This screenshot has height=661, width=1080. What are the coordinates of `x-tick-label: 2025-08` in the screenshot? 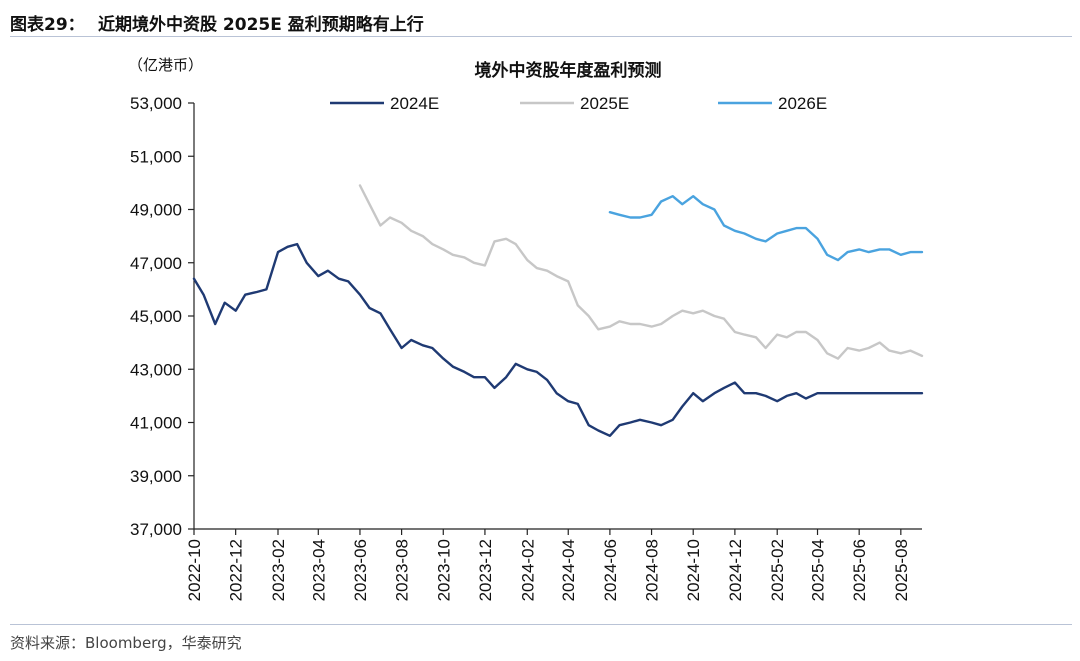 It's located at (901, 570).